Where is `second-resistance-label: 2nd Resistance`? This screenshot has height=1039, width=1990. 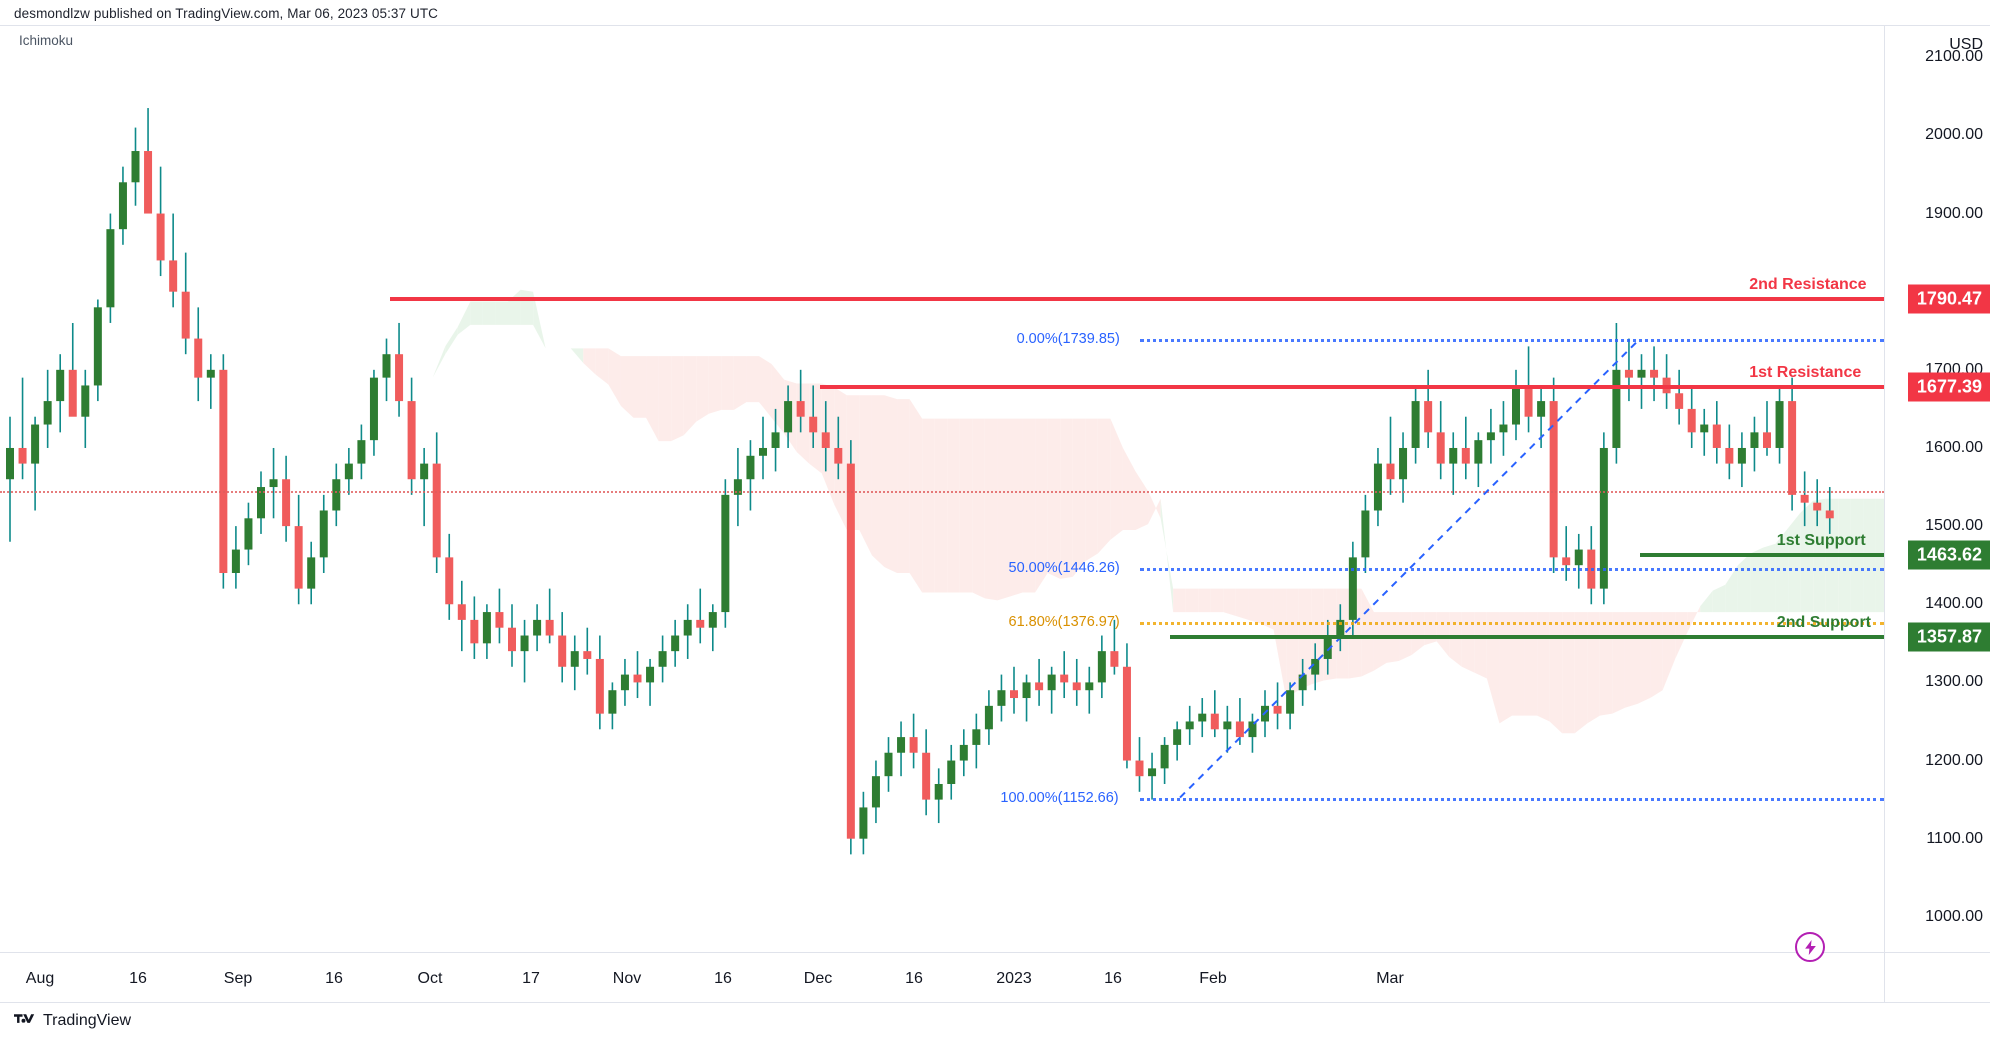
second-resistance-label: 2nd Resistance is located at coordinates (1808, 285).